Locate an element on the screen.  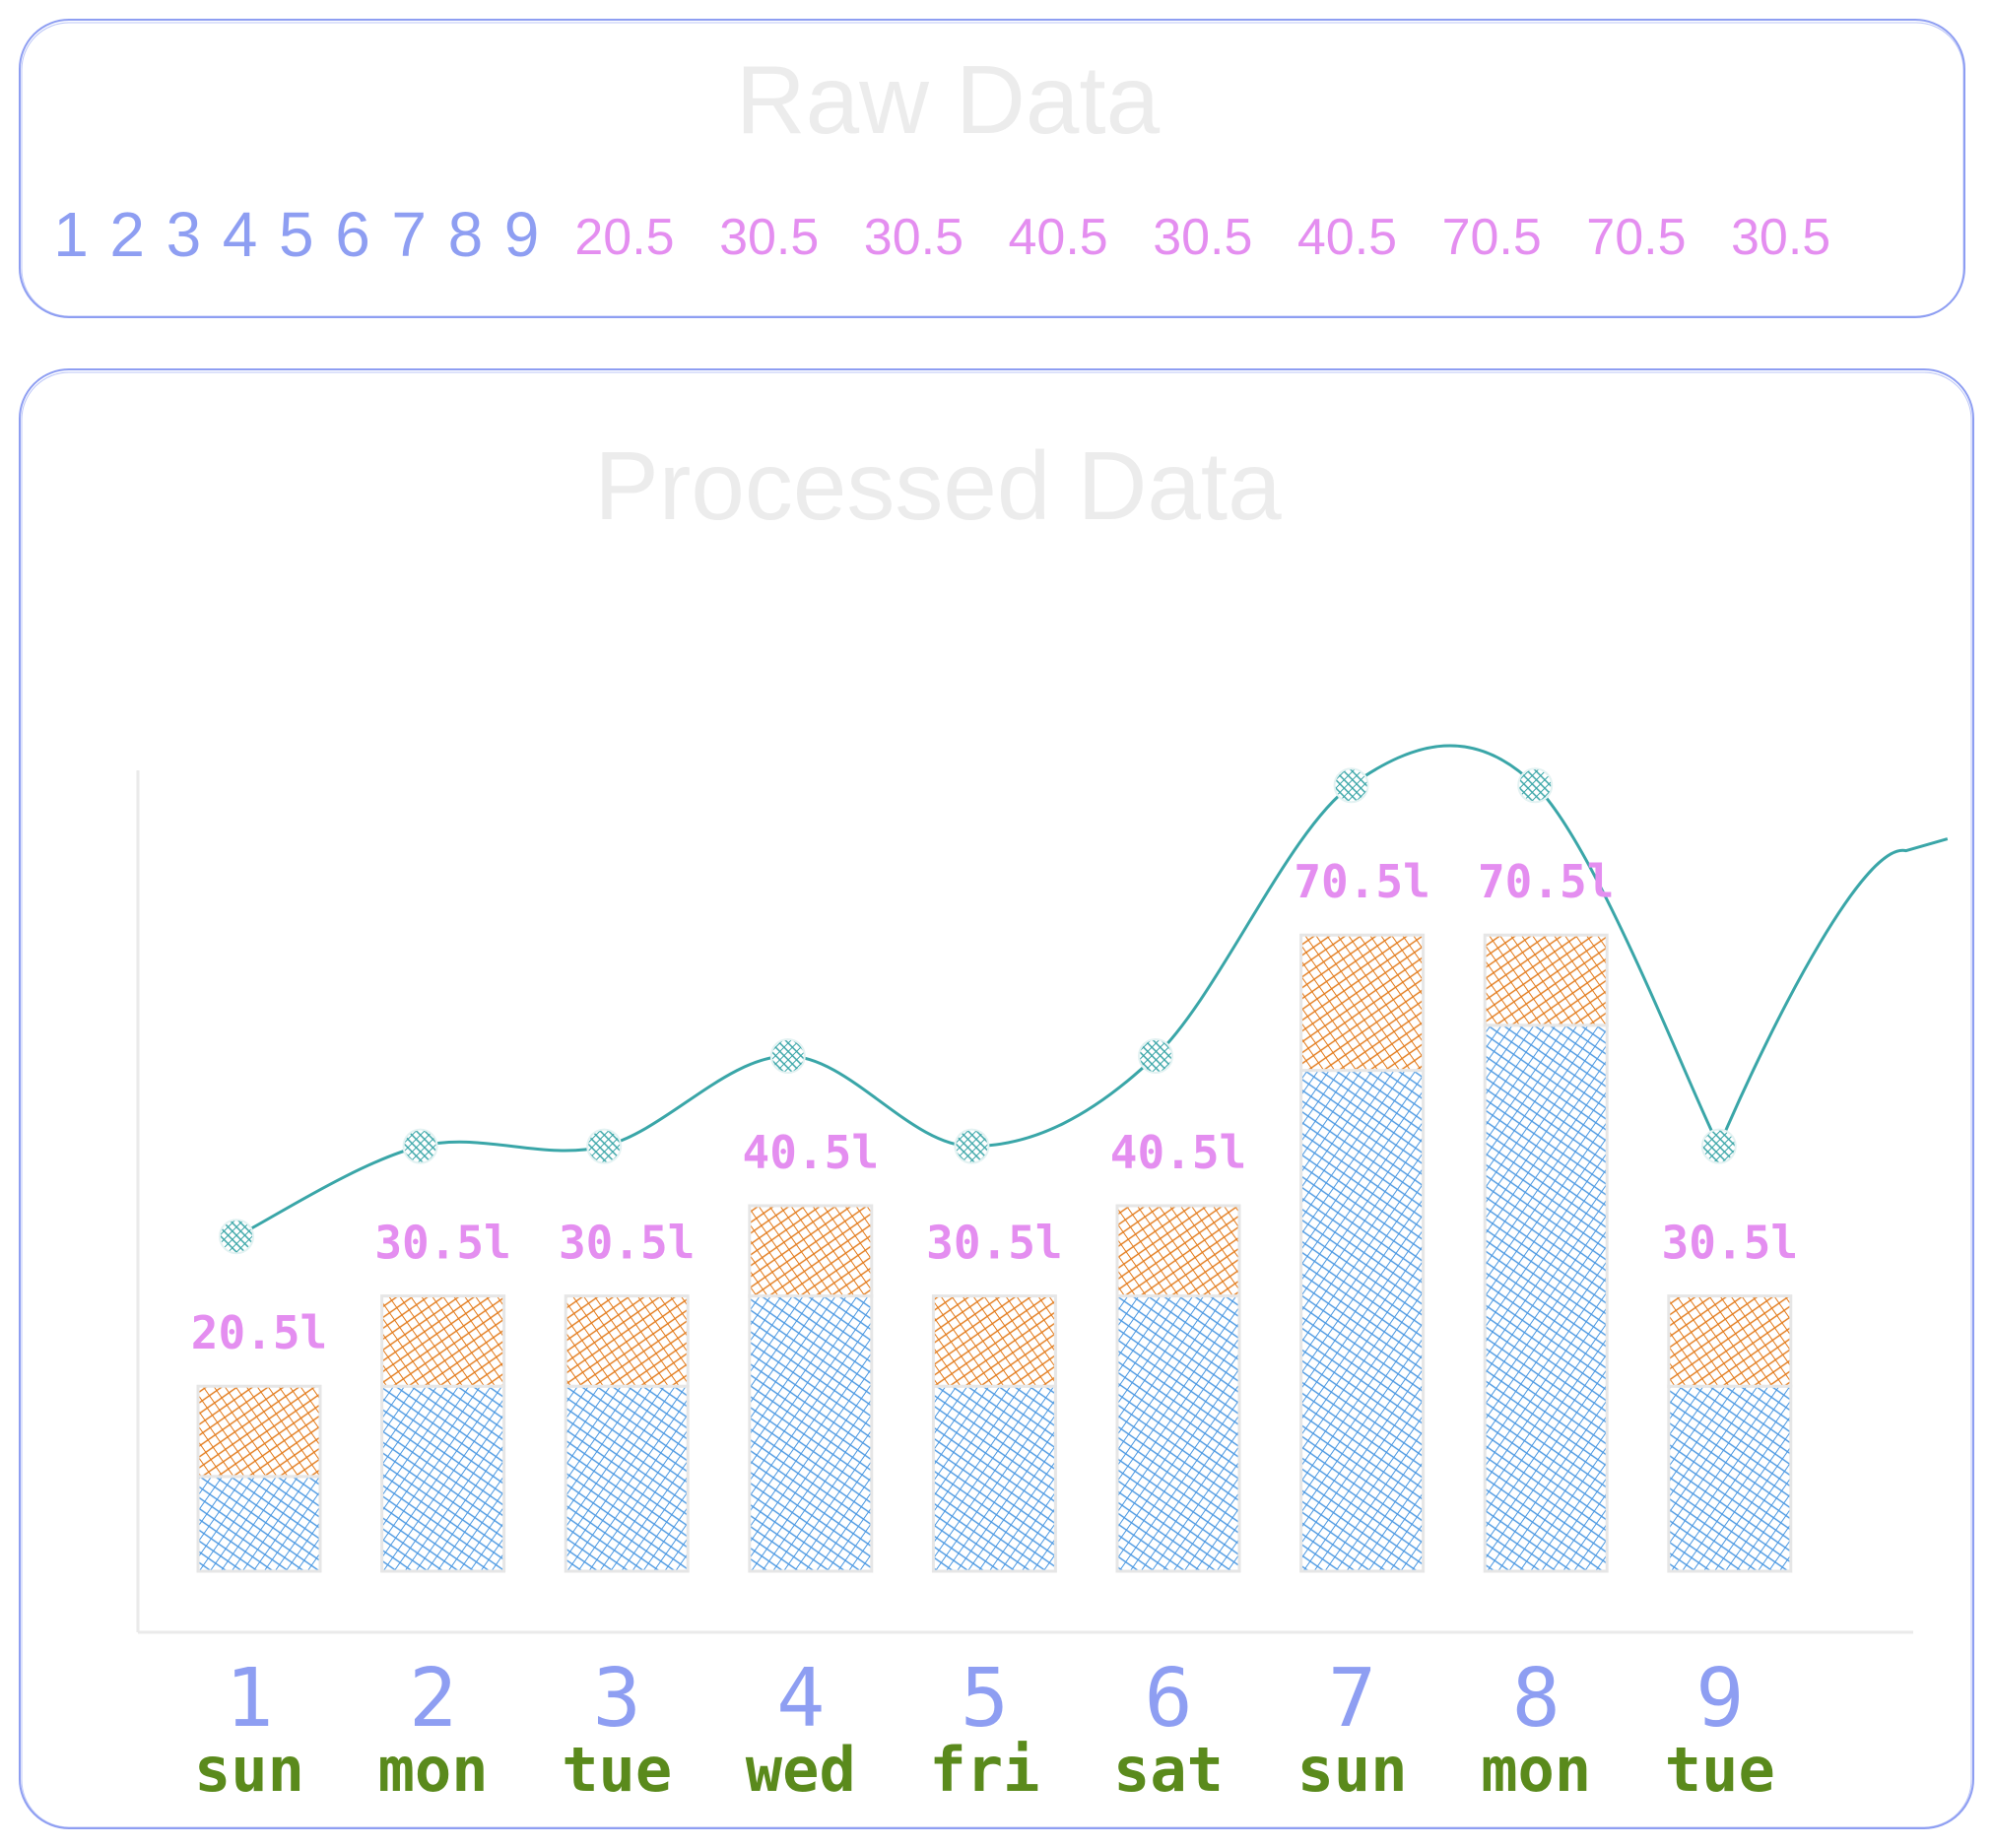
processed-data-title: Processed Data is located at coordinates (938, 485).